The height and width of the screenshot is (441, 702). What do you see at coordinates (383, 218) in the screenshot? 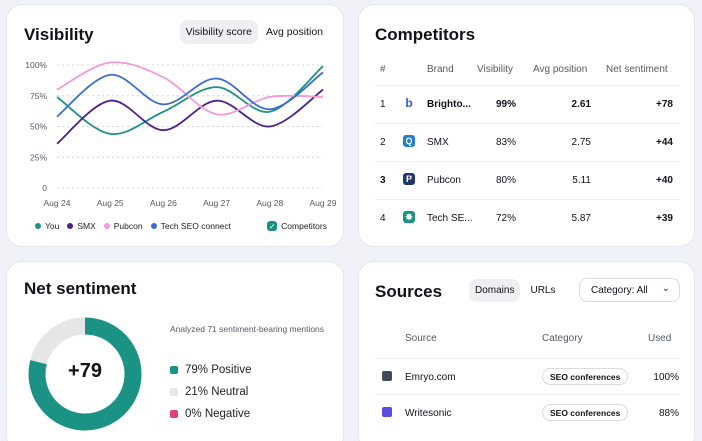
I see `competitor-rank: 4` at bounding box center [383, 218].